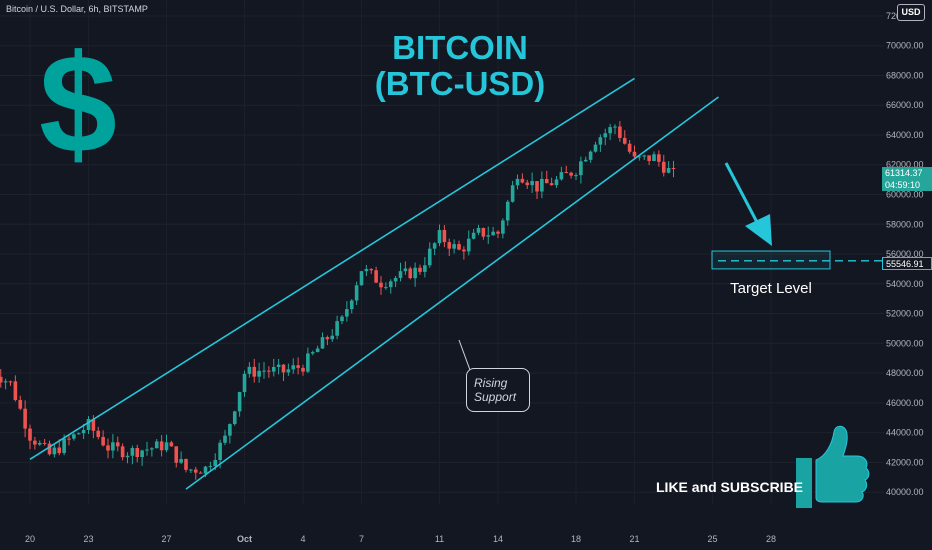 This screenshot has width=932, height=550. I want to click on chart-title: BITCOIN (BTC-USD), so click(460, 66).